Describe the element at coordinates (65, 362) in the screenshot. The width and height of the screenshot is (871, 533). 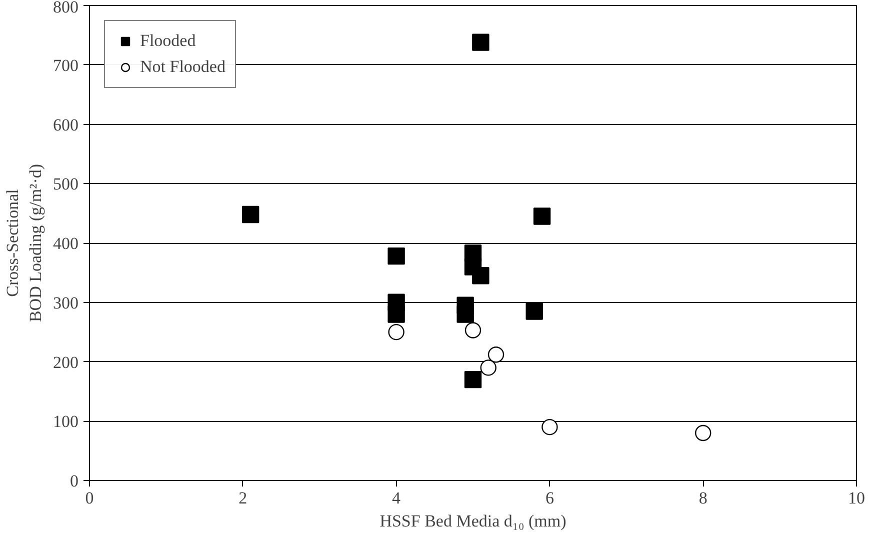
I see `y-tick-label: 200` at that location.